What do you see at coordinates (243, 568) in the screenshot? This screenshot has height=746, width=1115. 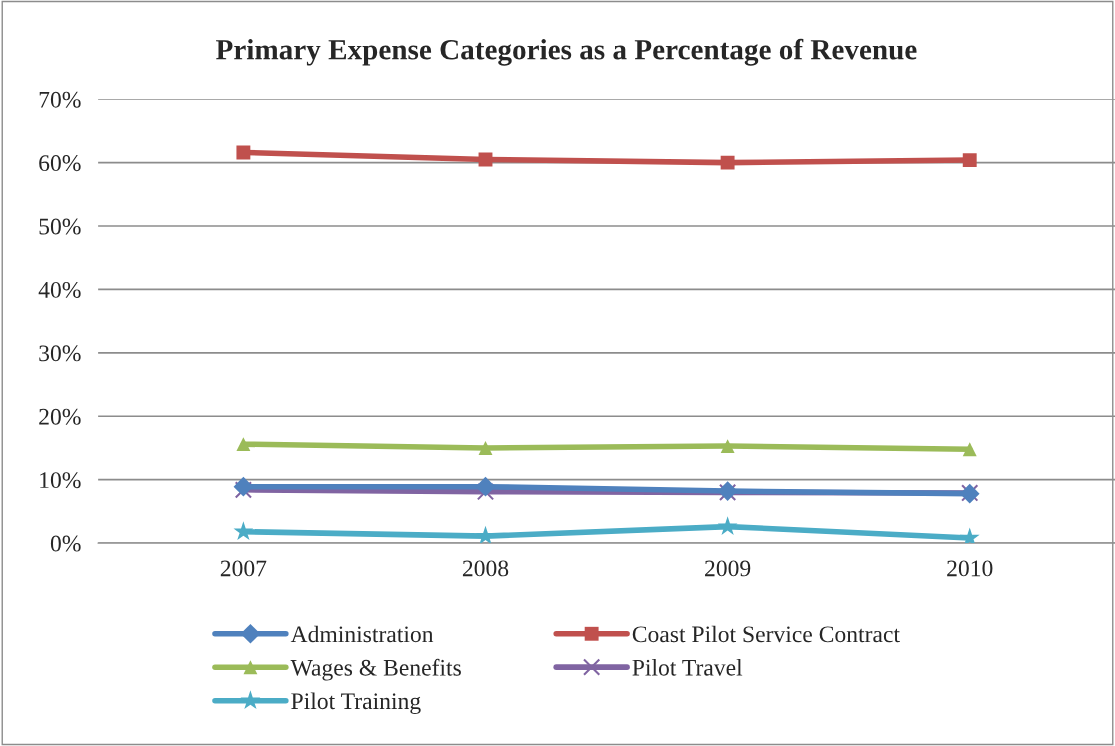 I see `x-tick-label: 2007` at bounding box center [243, 568].